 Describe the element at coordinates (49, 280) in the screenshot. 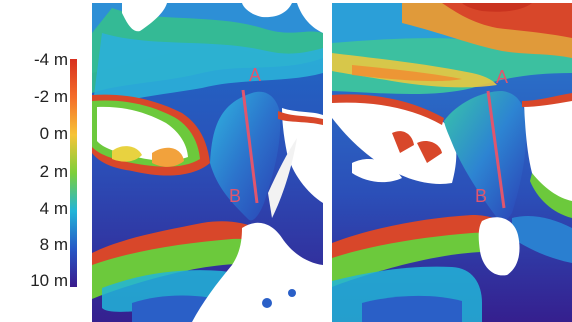

I see `legend-label-6: 10 m` at that location.